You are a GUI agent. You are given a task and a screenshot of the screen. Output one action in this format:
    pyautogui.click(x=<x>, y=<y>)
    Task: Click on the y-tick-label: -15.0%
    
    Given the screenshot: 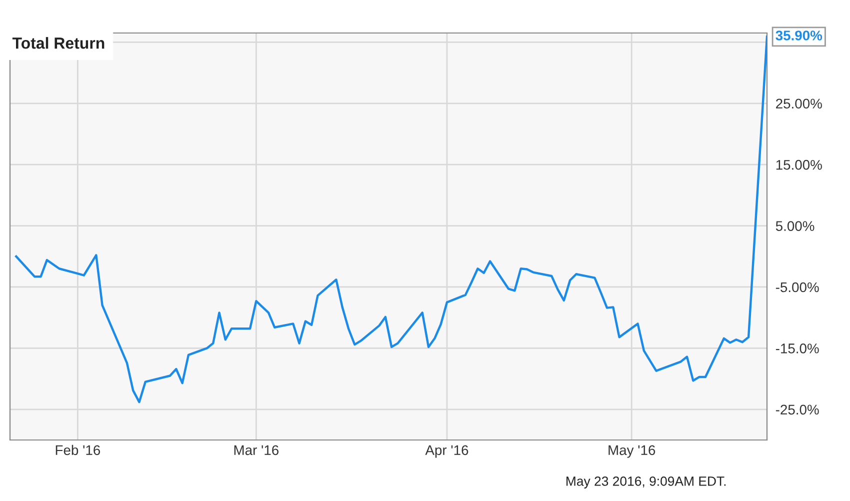 What is the action you would take?
    pyautogui.click(x=797, y=349)
    